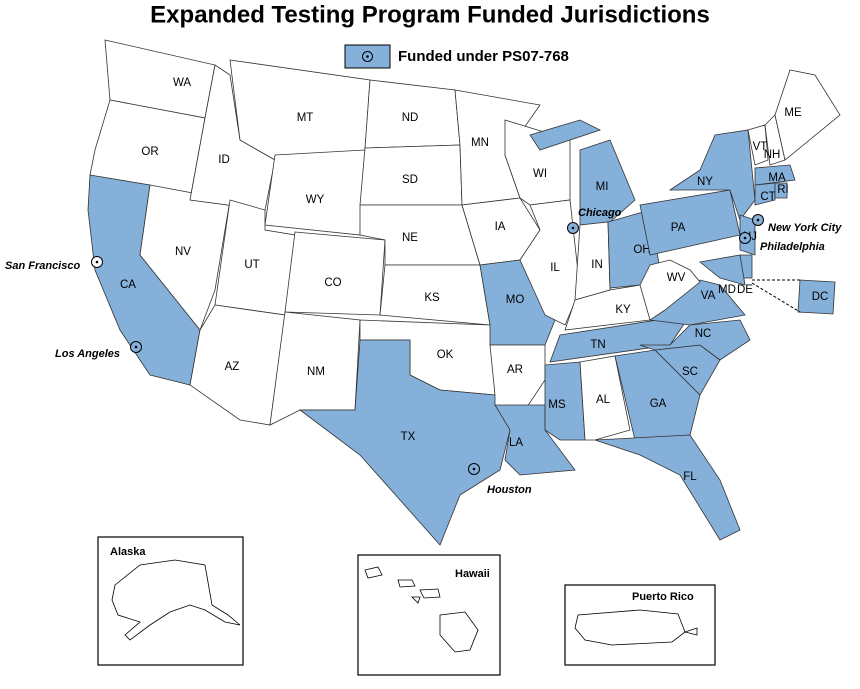 The width and height of the screenshot is (860, 689). Describe the element at coordinates (727, 290) in the screenshot. I see `state-label: MD` at that location.